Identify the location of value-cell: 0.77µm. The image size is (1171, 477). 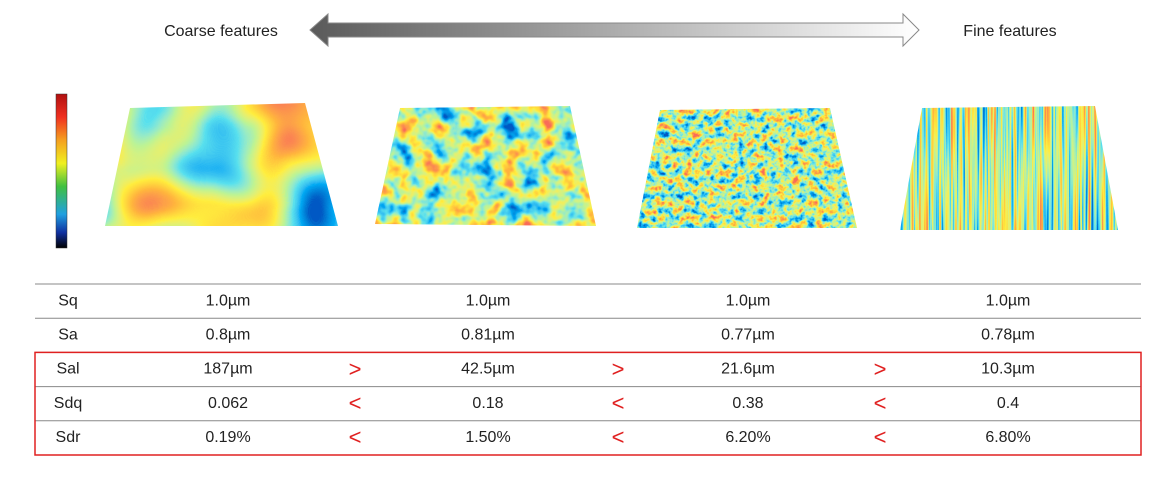
(748, 335).